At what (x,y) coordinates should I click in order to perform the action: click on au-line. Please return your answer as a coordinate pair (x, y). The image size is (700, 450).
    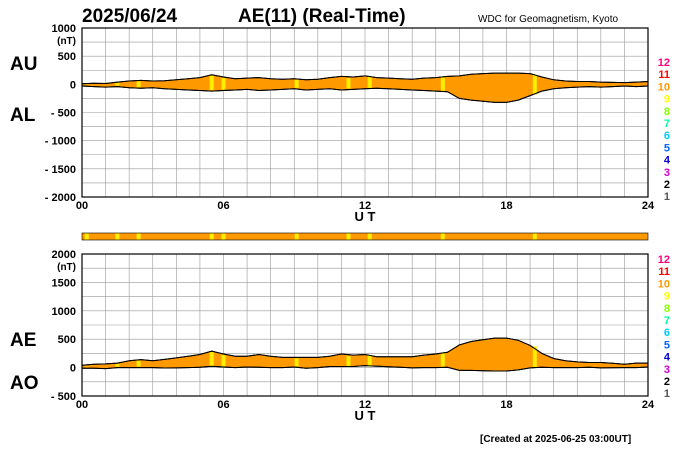
    Looking at the image, I should click on (365, 78).